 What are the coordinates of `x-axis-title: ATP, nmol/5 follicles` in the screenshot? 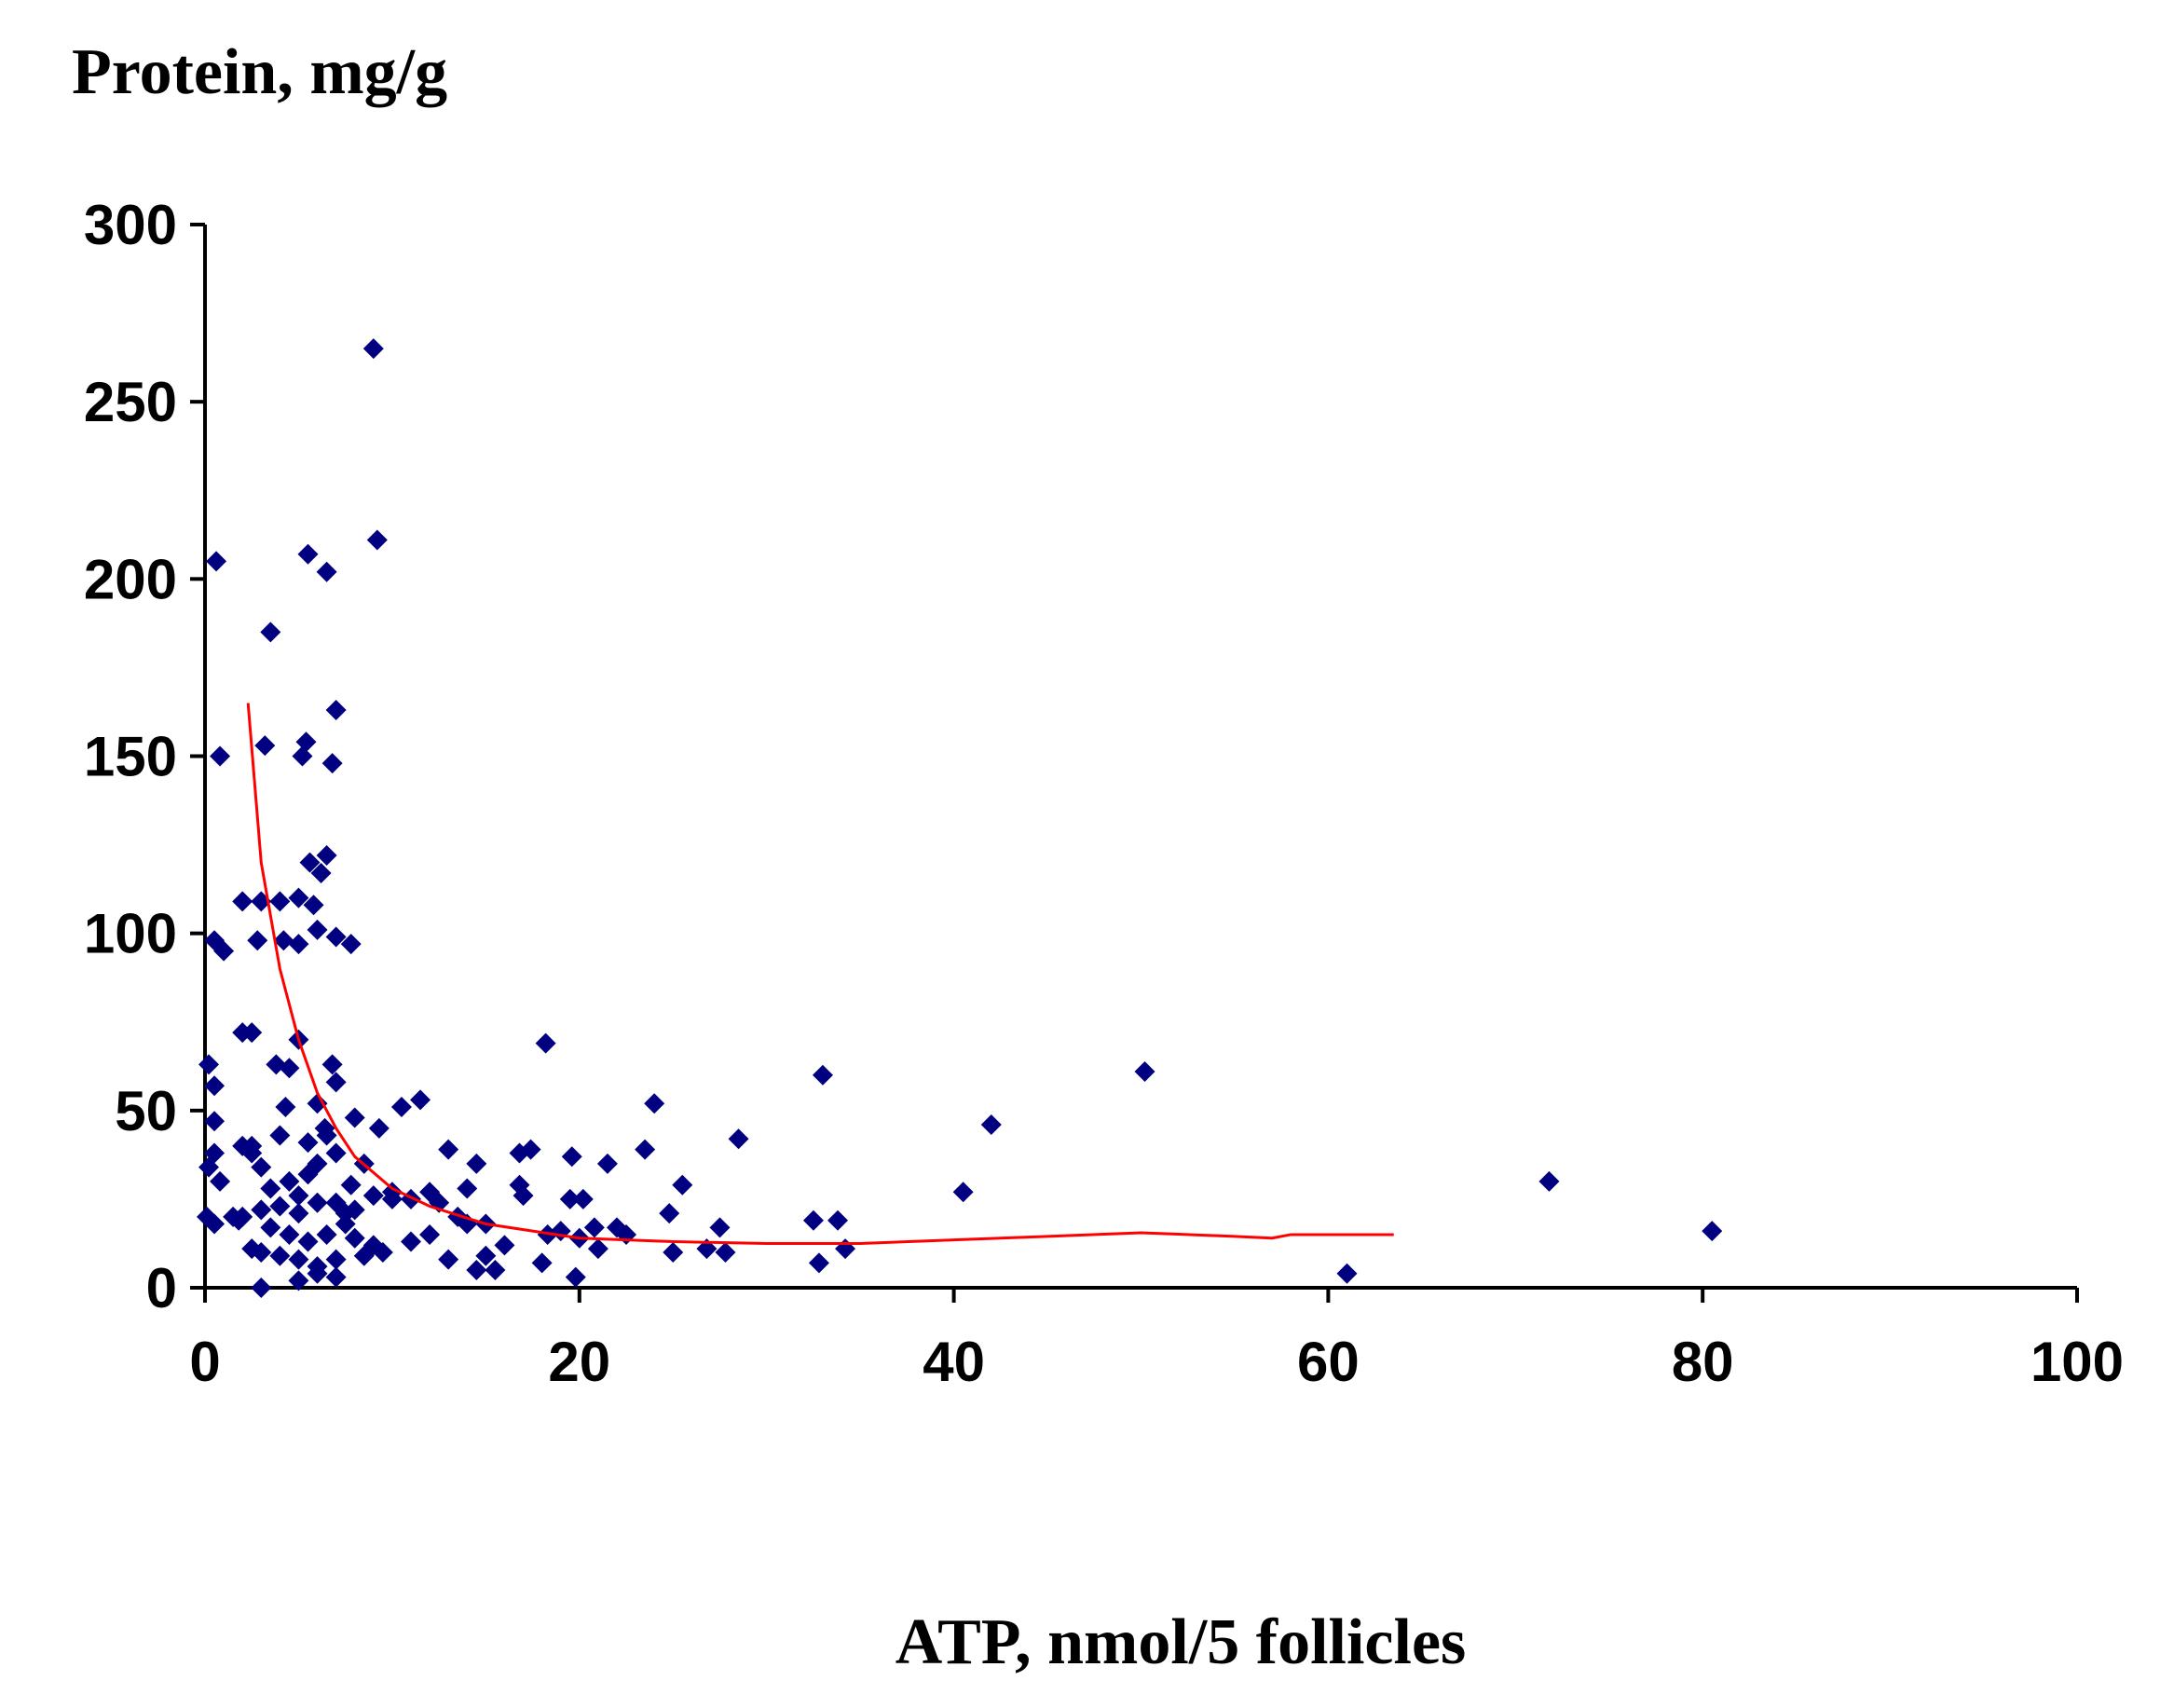 It's located at (1181, 1642).